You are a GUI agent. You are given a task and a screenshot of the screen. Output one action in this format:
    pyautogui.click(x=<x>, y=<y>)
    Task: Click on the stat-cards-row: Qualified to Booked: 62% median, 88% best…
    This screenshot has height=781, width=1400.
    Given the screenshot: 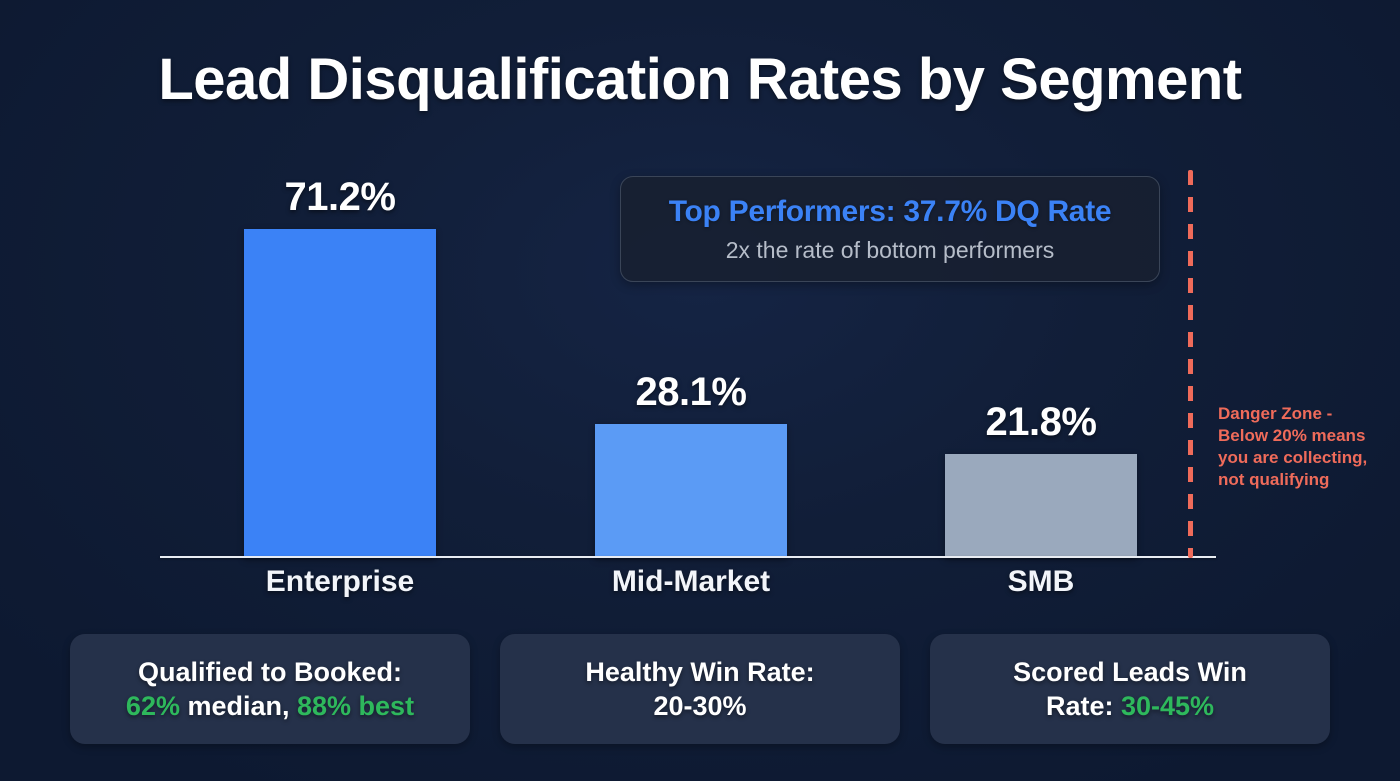 What is the action you would take?
    pyautogui.click(x=700, y=689)
    